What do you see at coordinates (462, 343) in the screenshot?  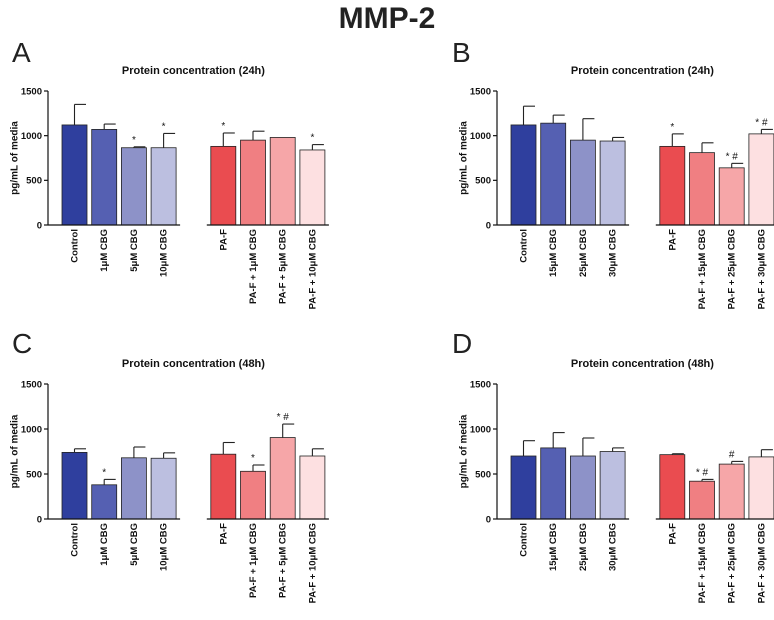 I see `panel-label: D` at bounding box center [462, 343].